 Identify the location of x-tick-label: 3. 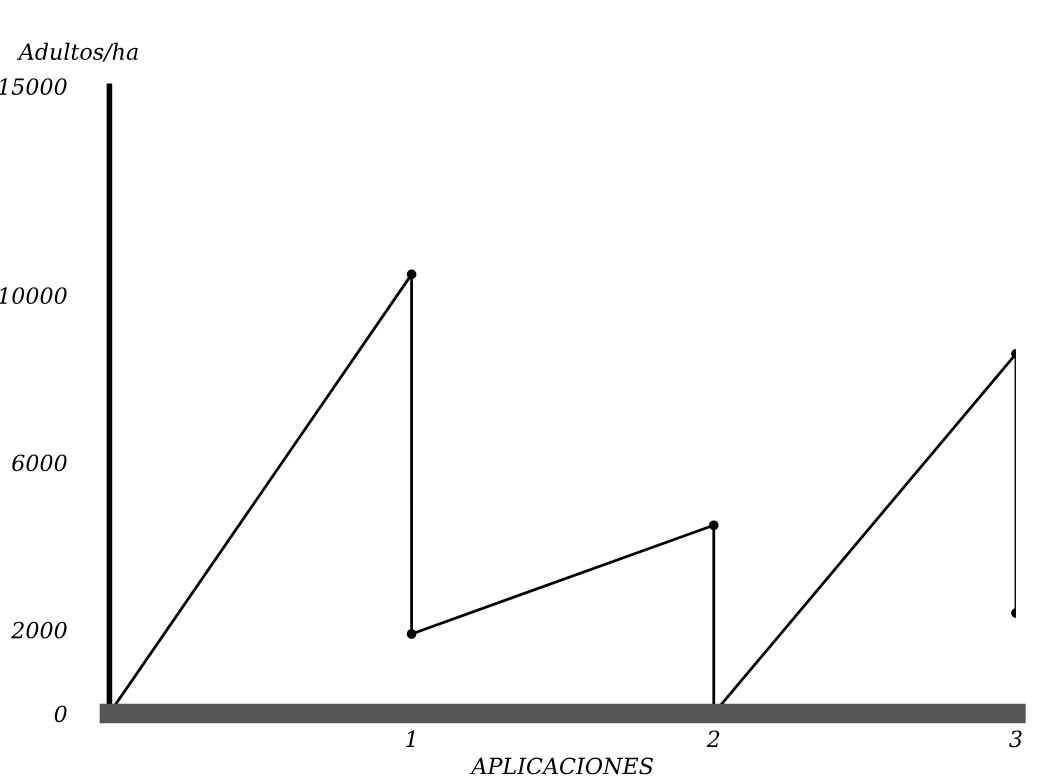
(1015, 739).